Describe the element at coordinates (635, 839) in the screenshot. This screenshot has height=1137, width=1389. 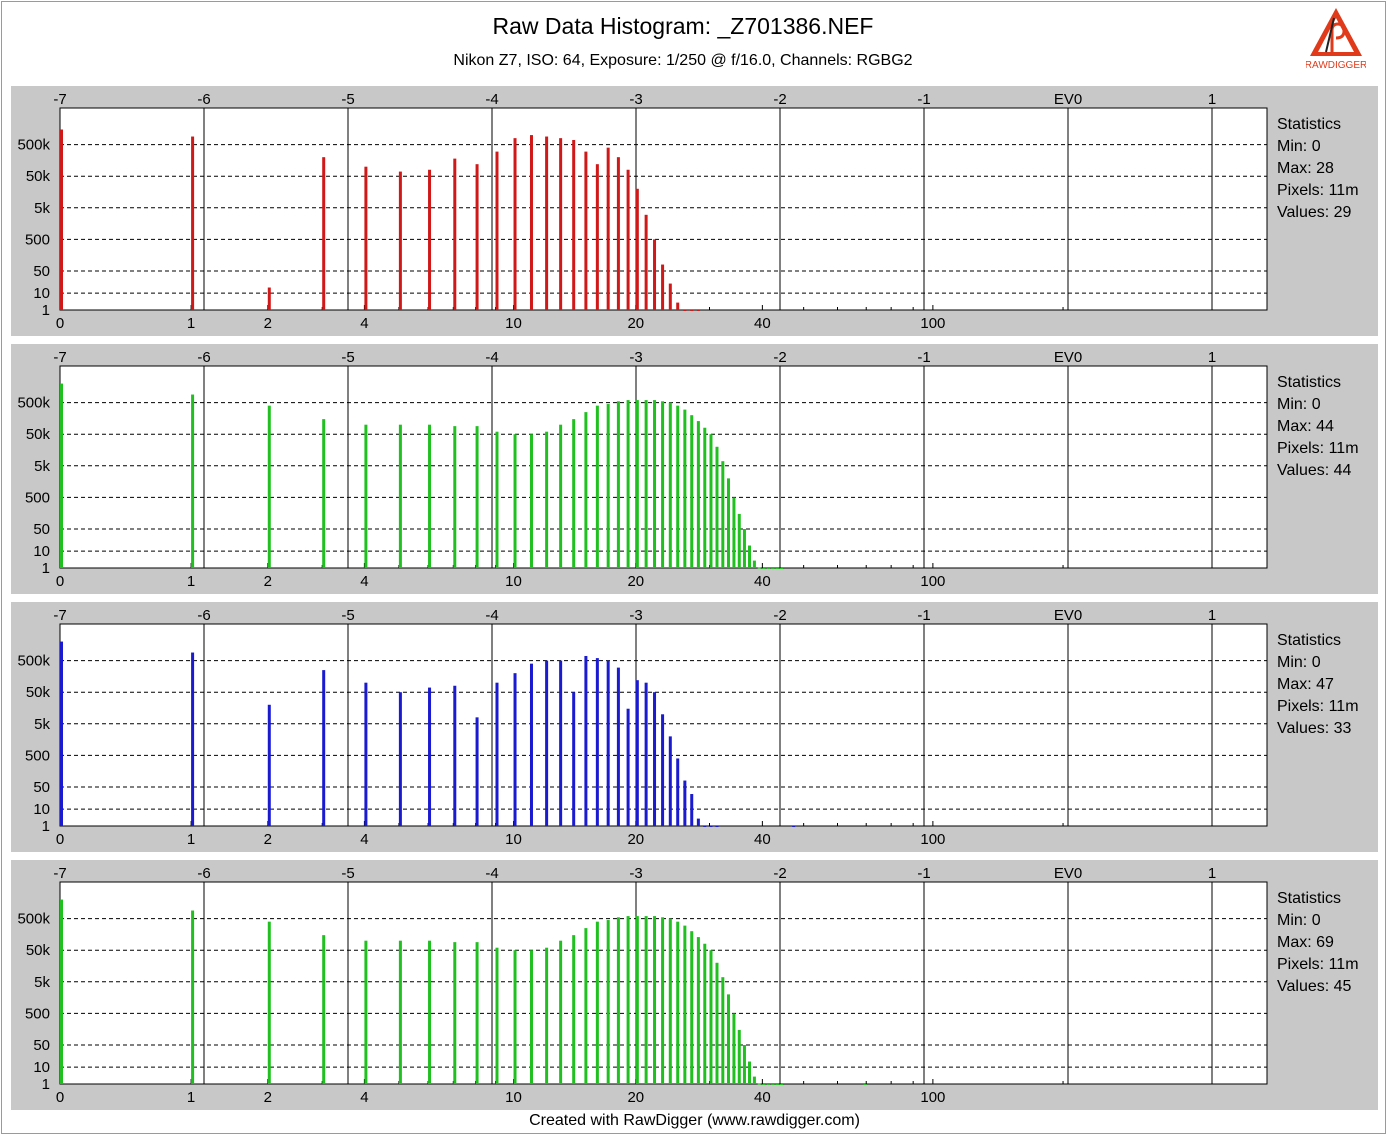
I see `x-tick-label: 20` at that location.